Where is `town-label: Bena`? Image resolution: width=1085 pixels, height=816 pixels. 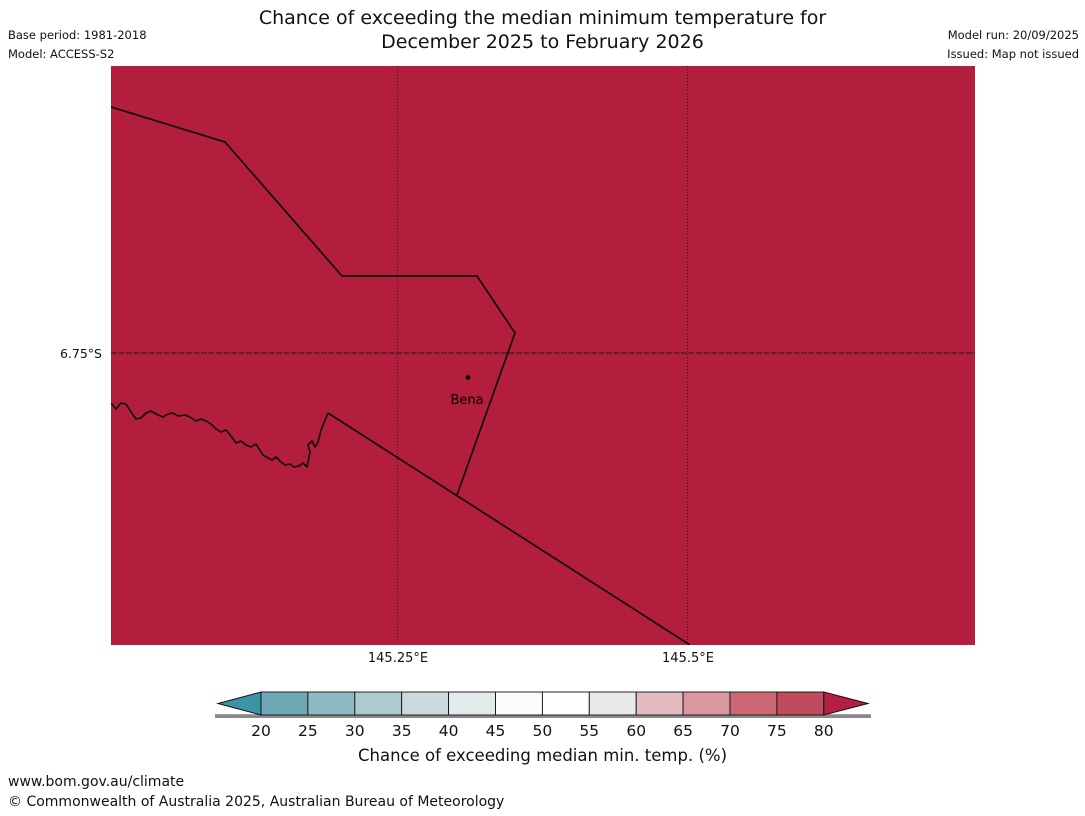
town-label: Bena is located at coordinates (466, 400).